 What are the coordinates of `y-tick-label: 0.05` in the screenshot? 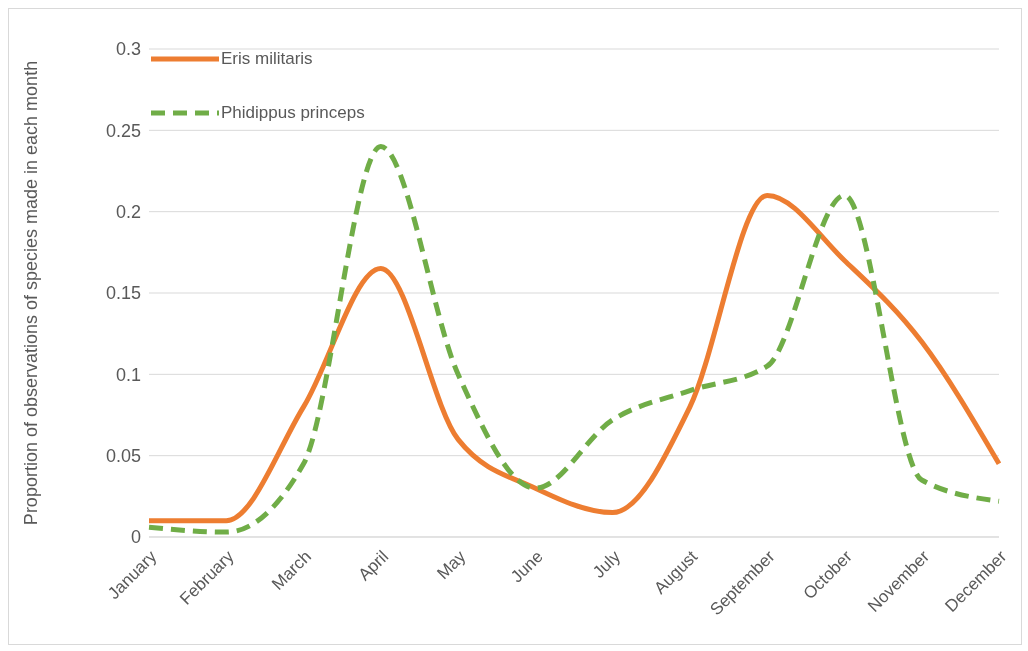 It's located at (123, 456).